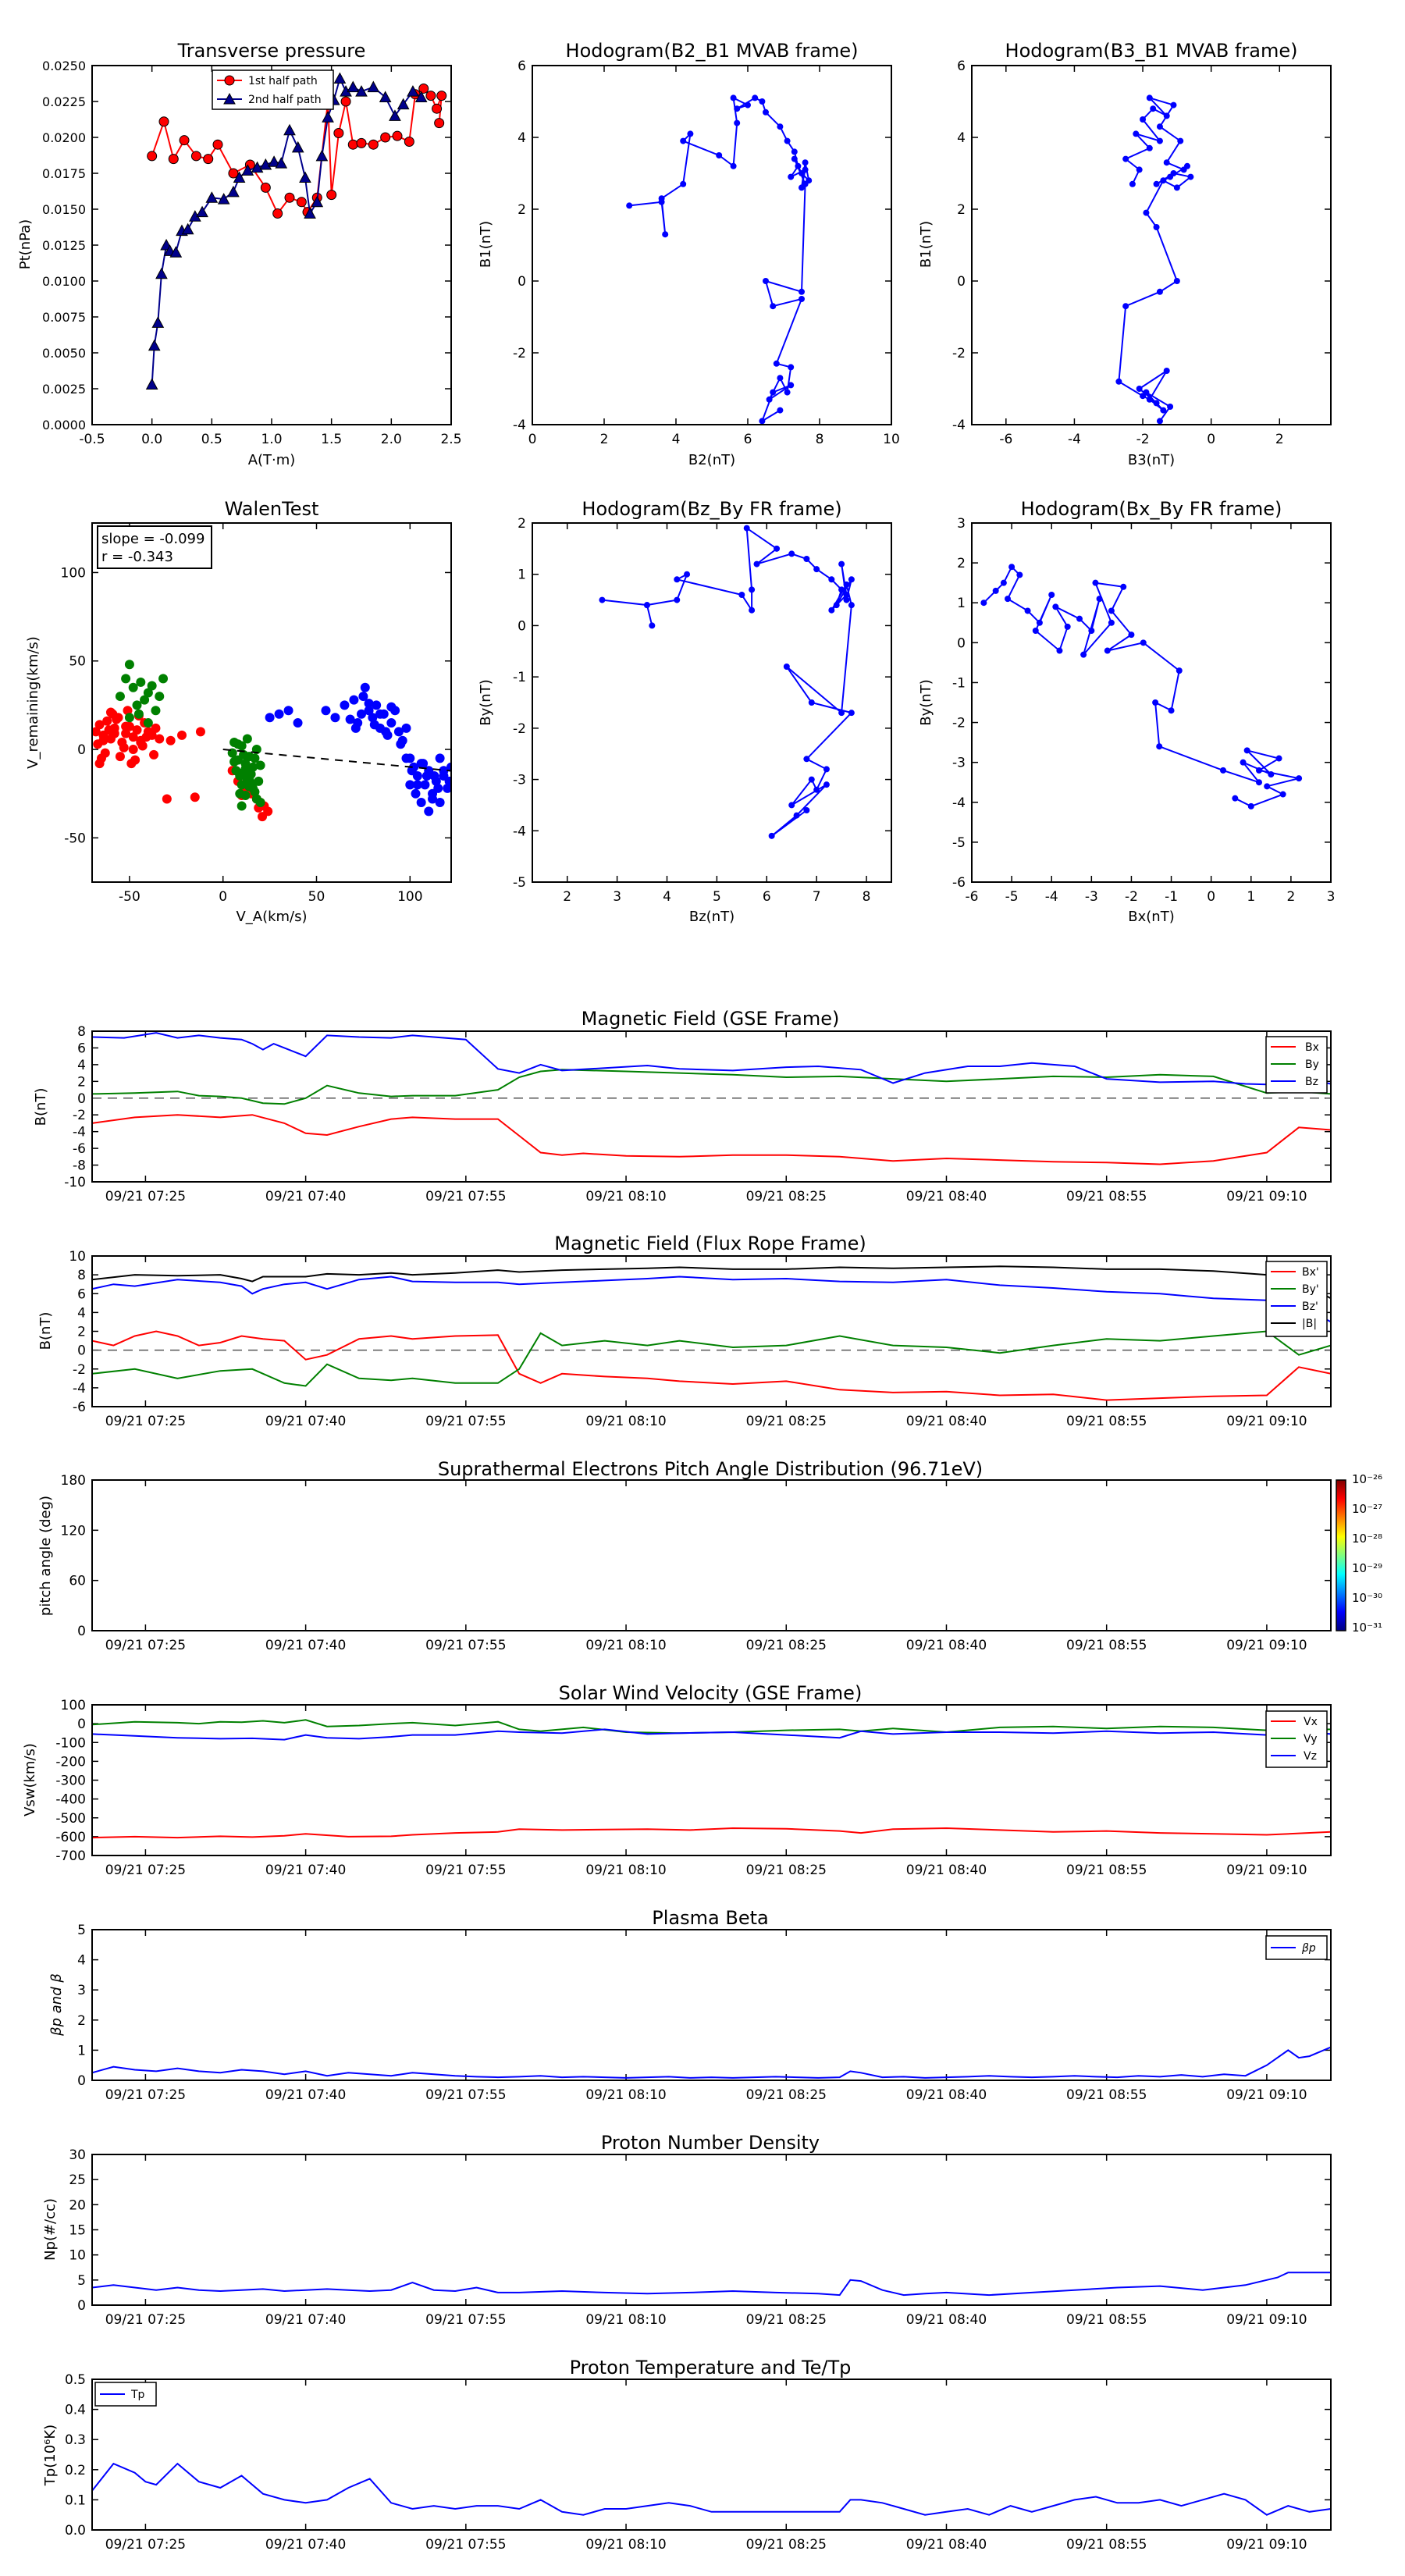 This screenshot has width=1405, height=2576. What do you see at coordinates (1106, 1870) in the screenshot?
I see `vsw-xtick-label: 09/21 08:55` at bounding box center [1106, 1870].